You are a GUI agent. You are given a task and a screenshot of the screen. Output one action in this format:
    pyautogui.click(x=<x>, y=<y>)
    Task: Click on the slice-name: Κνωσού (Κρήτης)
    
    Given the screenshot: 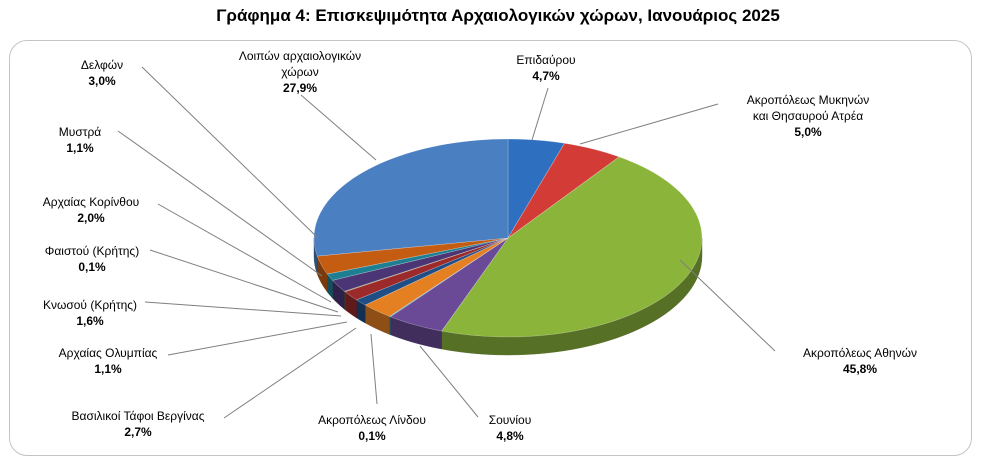 What is the action you would take?
    pyautogui.click(x=90, y=305)
    